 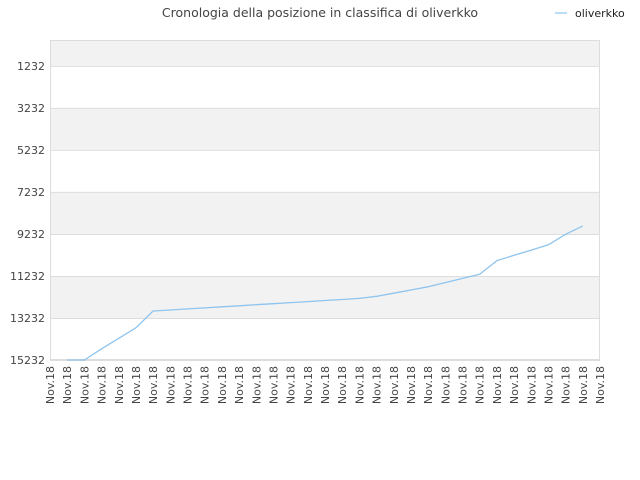 What do you see at coordinates (27, 318) in the screenshot?
I see `y-tick-label: 13232` at bounding box center [27, 318].